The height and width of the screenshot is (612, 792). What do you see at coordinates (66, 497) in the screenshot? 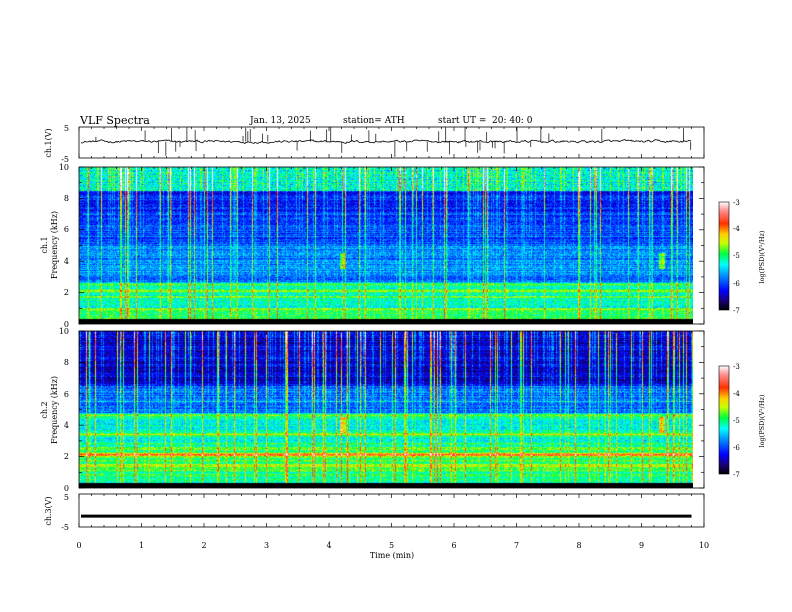
I see `ch3-waveform-ytick-top: 5` at bounding box center [66, 497].